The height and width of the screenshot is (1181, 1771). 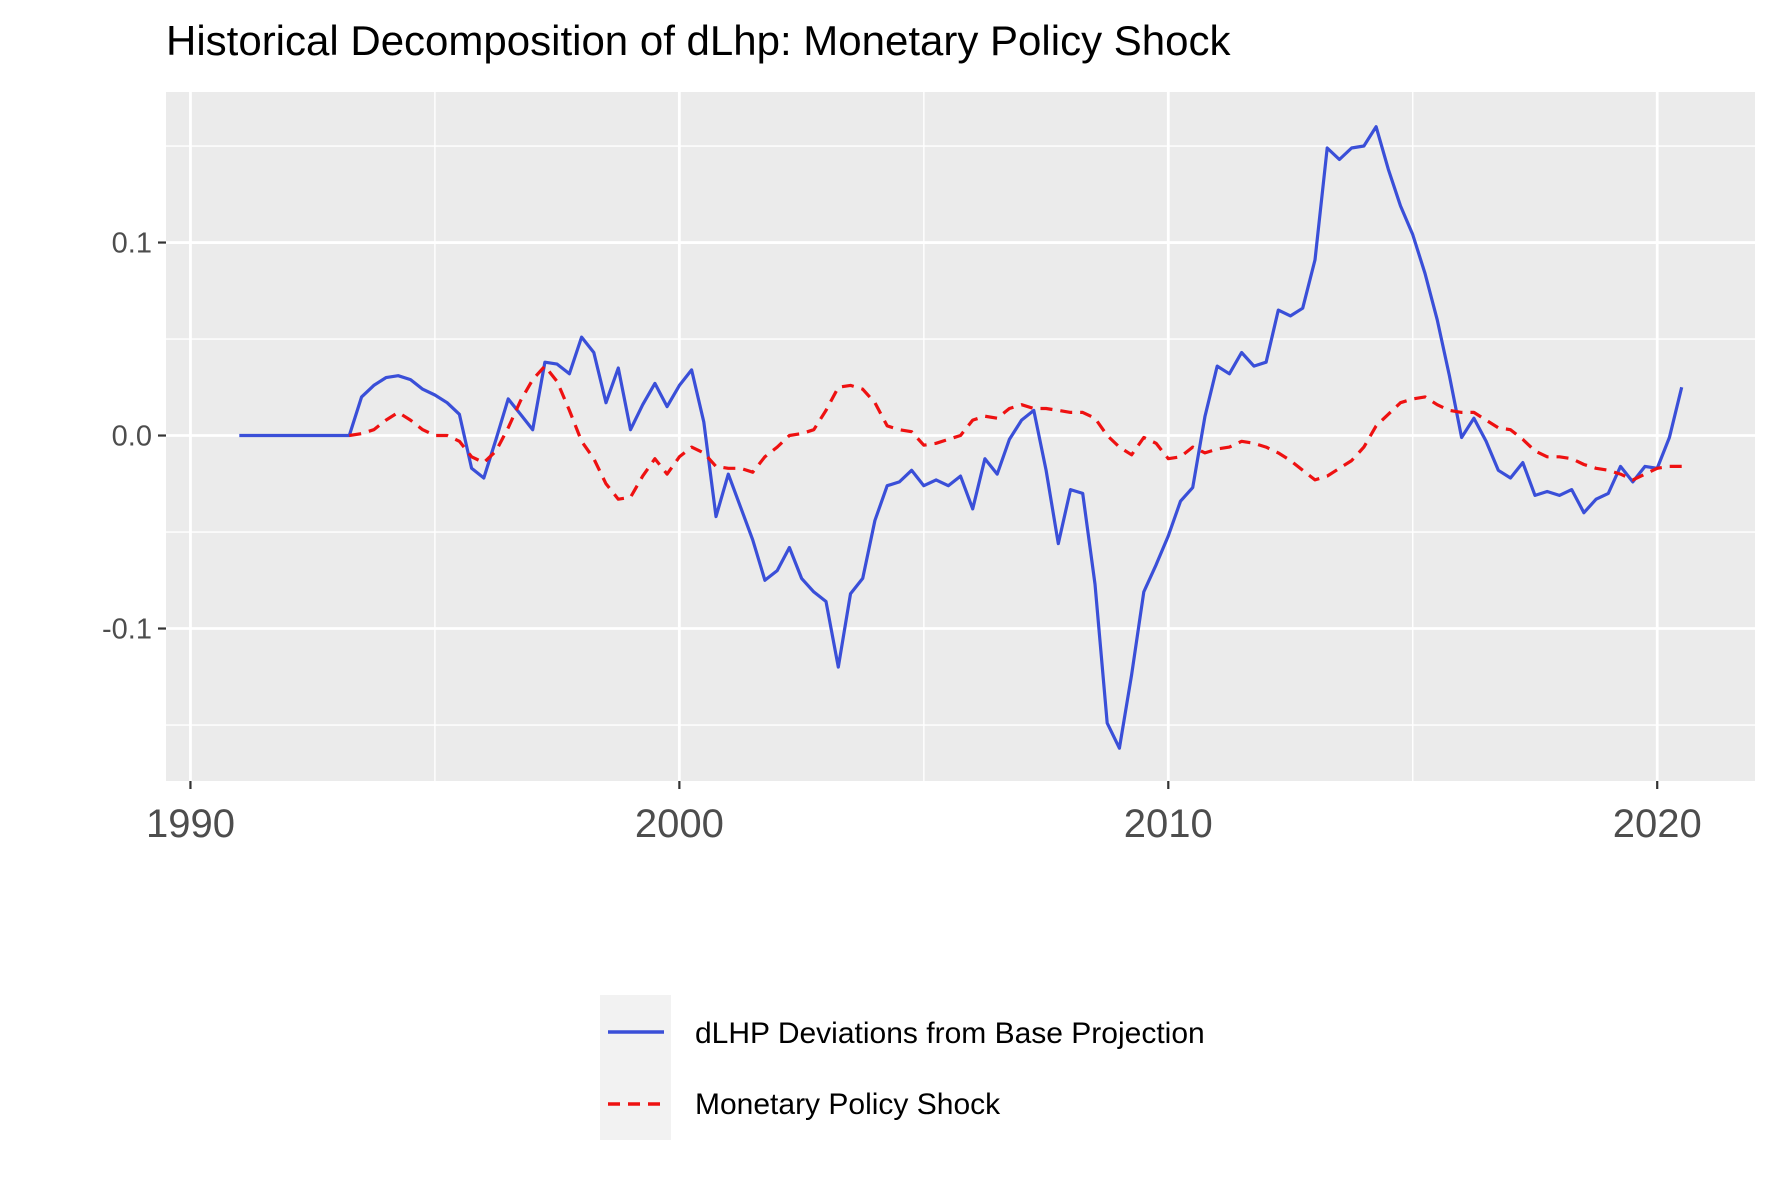 I want to click on legend-label-dlhp: dLHP Deviations from Base Projection, so click(x=950, y=1033).